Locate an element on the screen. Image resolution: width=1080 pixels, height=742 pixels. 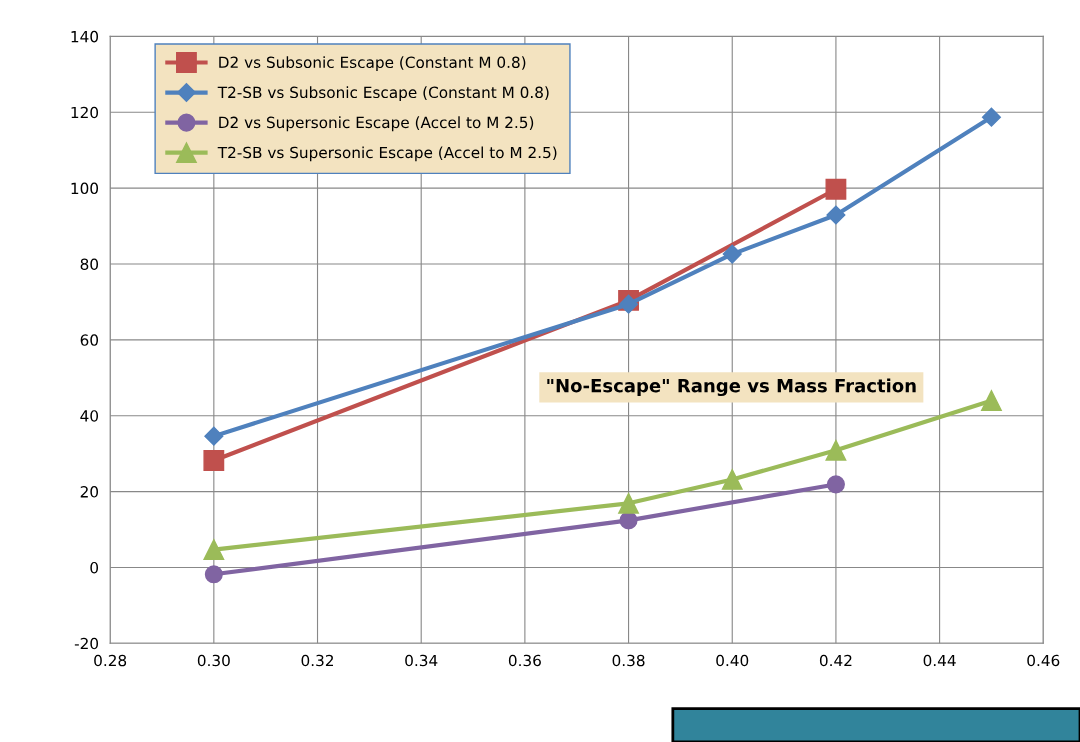
y-tick-label: 60 is located at coordinates (89, 340).